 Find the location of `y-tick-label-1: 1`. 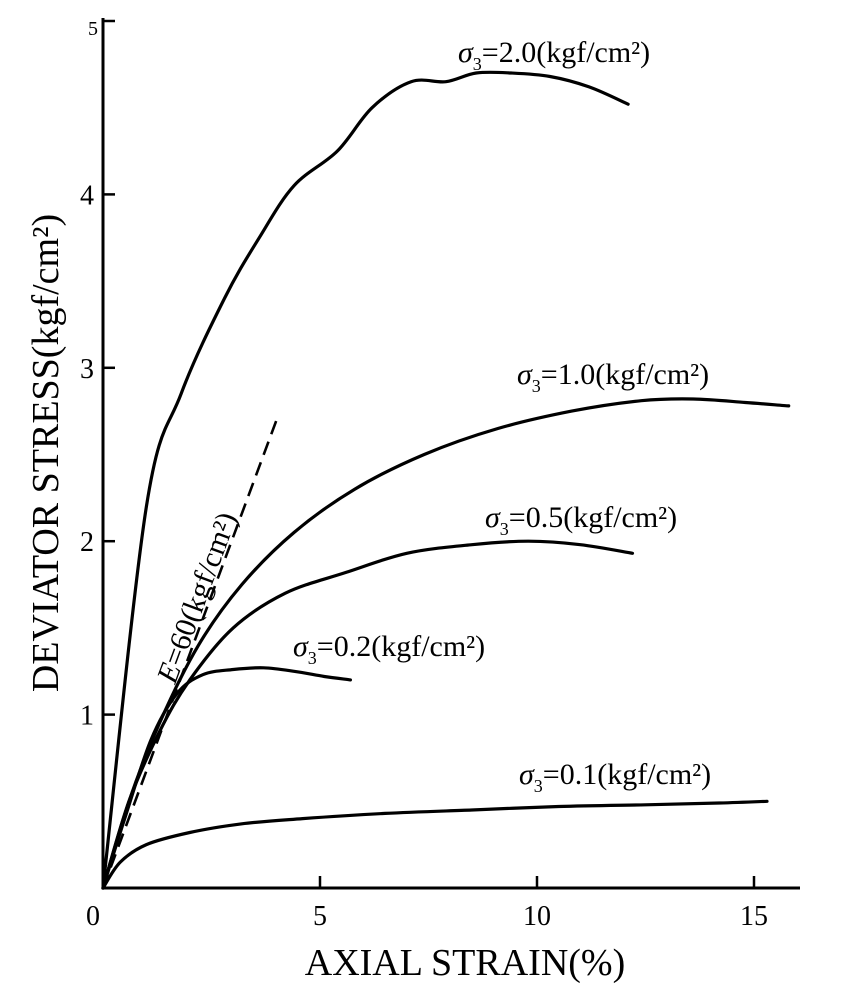

y-tick-label-1: 1 is located at coordinates (87, 716).